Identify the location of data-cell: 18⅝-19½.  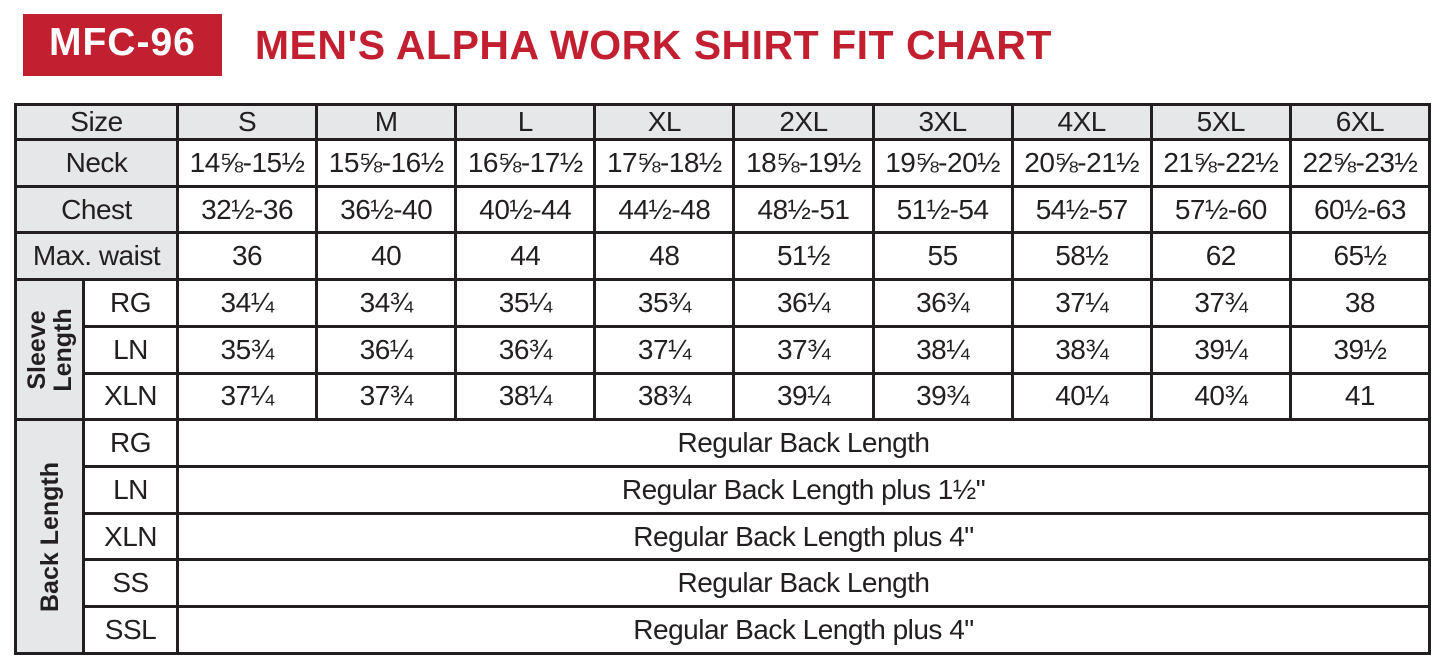
(803, 163).